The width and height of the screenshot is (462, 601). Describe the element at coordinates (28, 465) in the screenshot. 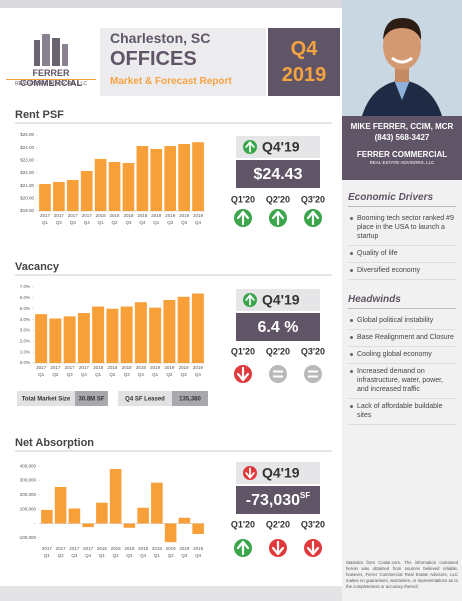

I see `y-tick-label: 400,000` at that location.